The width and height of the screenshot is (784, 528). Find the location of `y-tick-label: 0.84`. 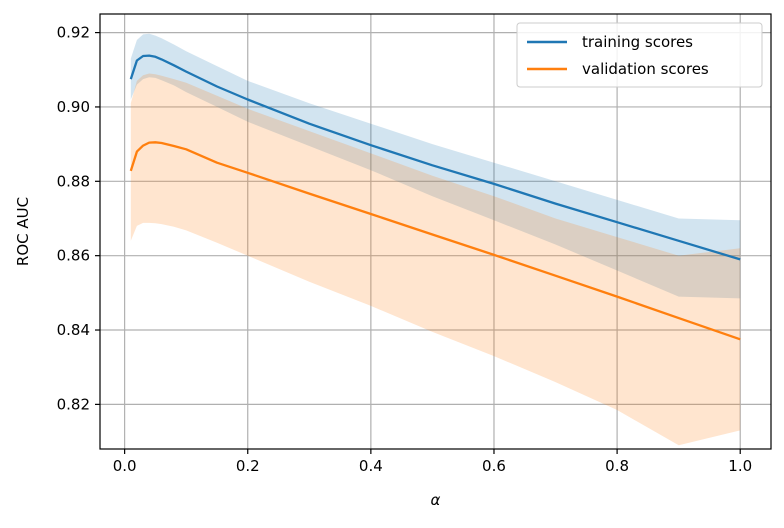

y-tick-label: 0.84 is located at coordinates (73, 330).